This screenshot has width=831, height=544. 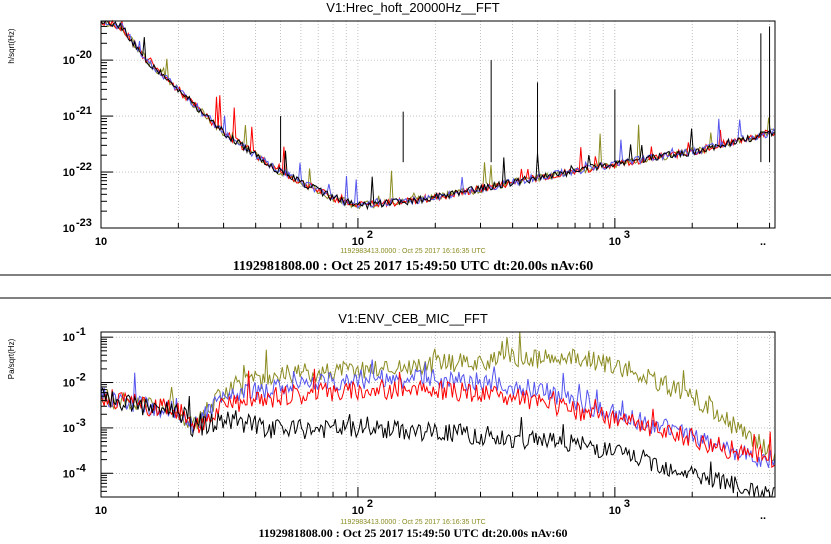 I want to click on y-tick-exponent: -4, so click(x=81, y=468).